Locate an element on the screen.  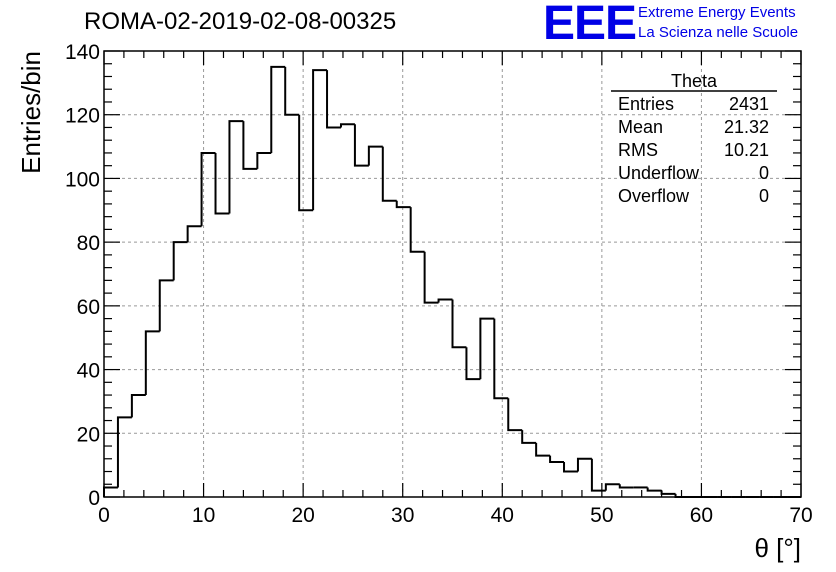
logo-line-2: La Scienza nelle Scuole is located at coordinates (718, 32).